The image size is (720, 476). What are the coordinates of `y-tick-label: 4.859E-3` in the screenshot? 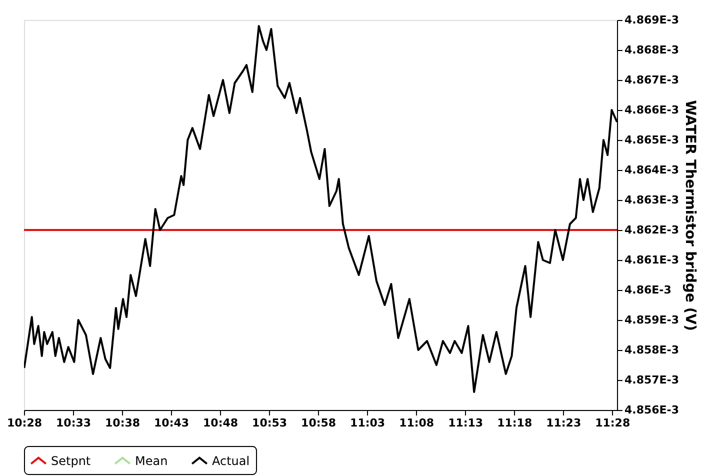 It's located at (652, 320).